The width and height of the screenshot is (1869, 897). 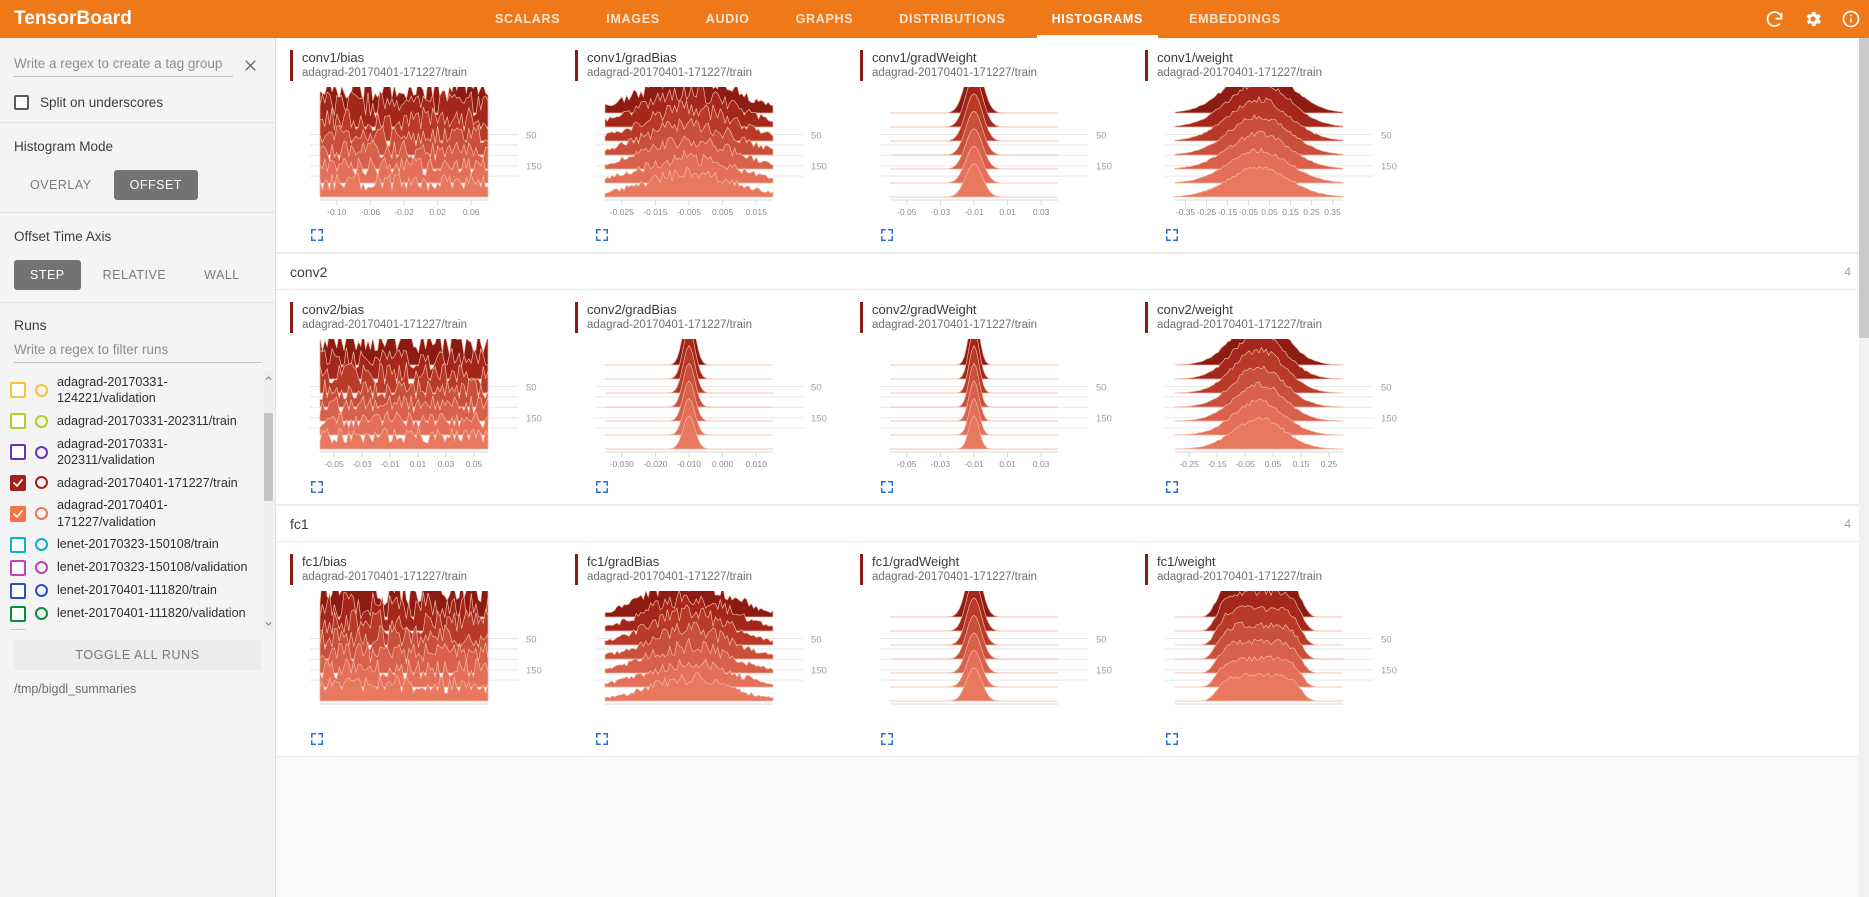 What do you see at coordinates (21, 102) in the screenshot?
I see `split-on-underscores-checkbox` at bounding box center [21, 102].